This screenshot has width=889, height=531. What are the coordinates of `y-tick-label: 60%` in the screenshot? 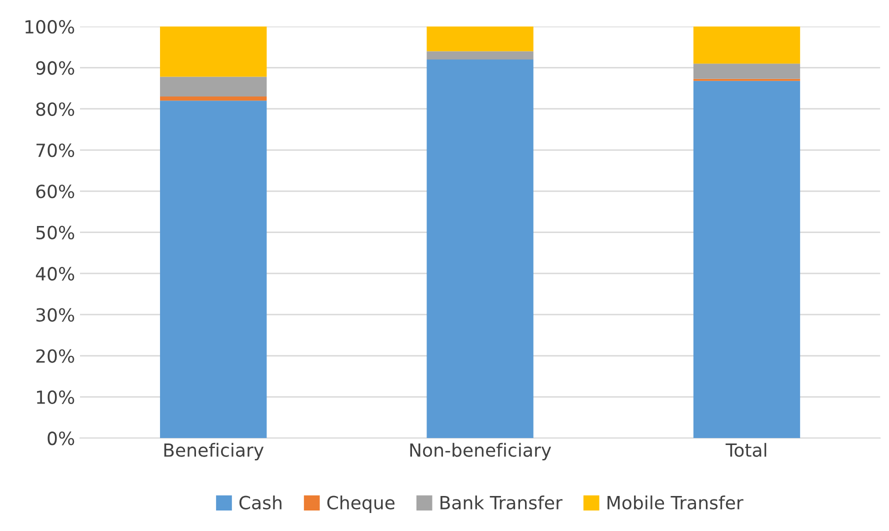 It's located at (55, 191).